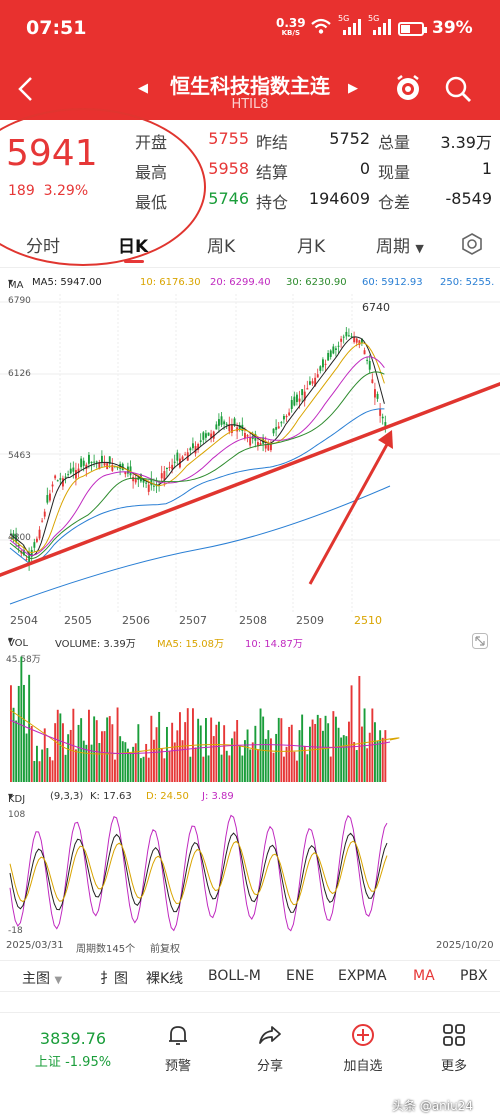  Describe the element at coordinates (19, 374) in the screenshot. I see `price-axis-label: 6126` at that location.